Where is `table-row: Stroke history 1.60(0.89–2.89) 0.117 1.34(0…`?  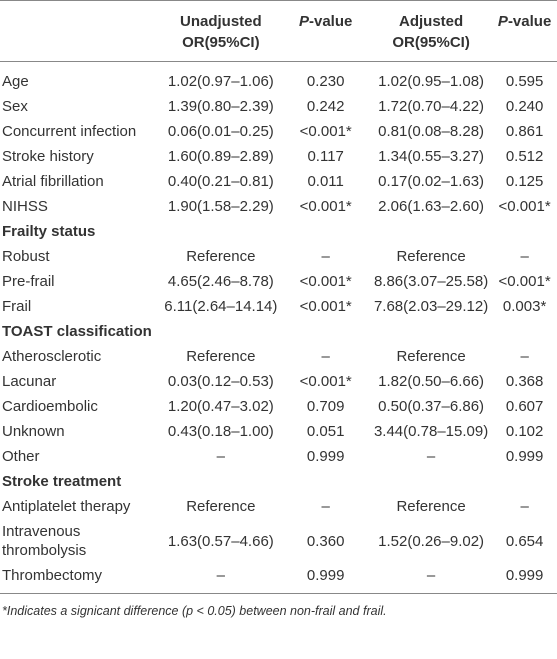 table-row: Stroke history 1.60(0.89–2.89) 0.117 1.34(0… is located at coordinates (278, 156).